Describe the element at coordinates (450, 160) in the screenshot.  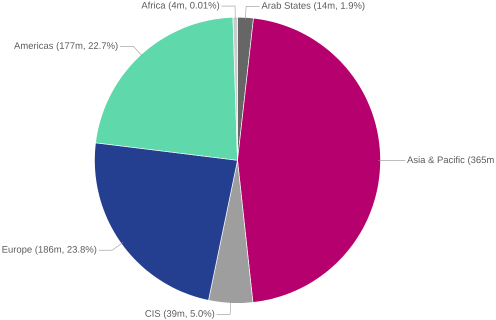
I see `slice-label: Asia & Pacific (365m` at that location.